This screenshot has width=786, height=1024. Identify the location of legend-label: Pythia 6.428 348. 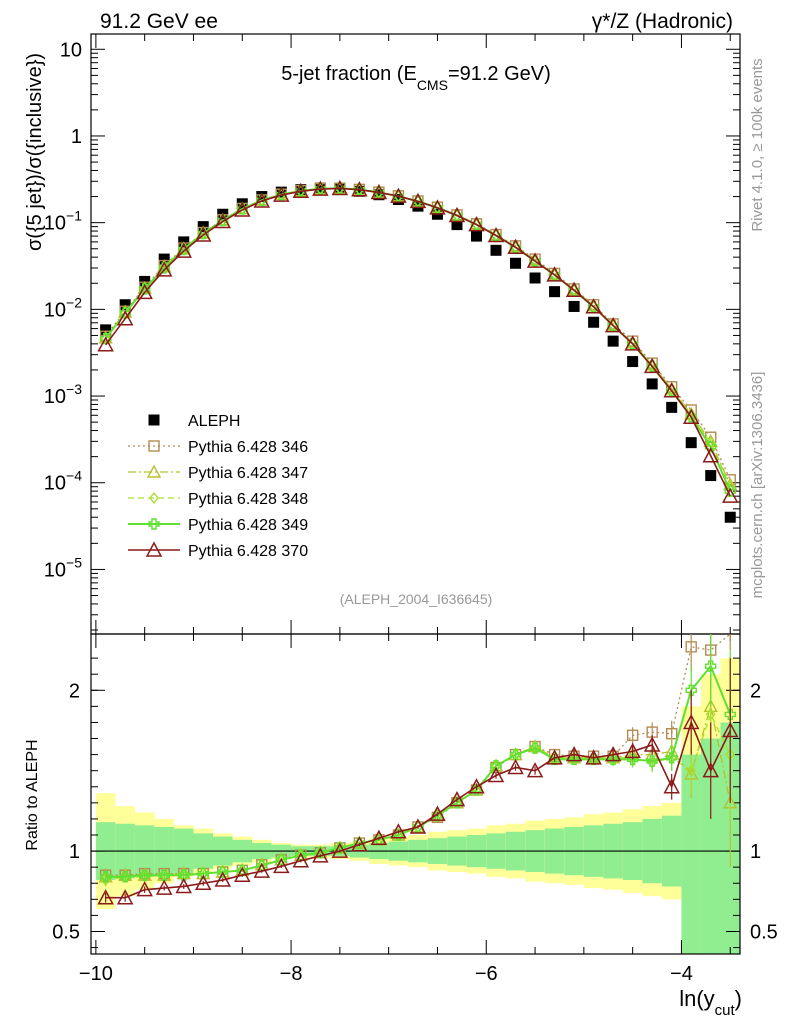
(248, 499).